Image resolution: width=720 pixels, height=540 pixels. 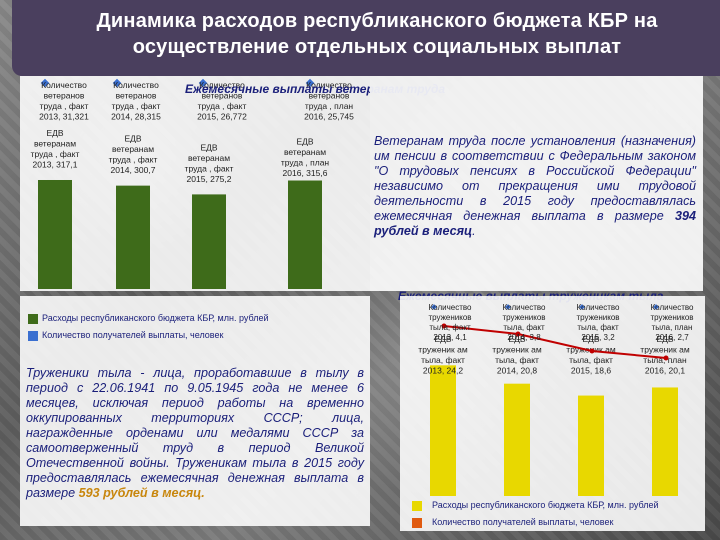 I want to click on toilers-payment-amount: 593 рублей в месяц., so click(x=141, y=493).